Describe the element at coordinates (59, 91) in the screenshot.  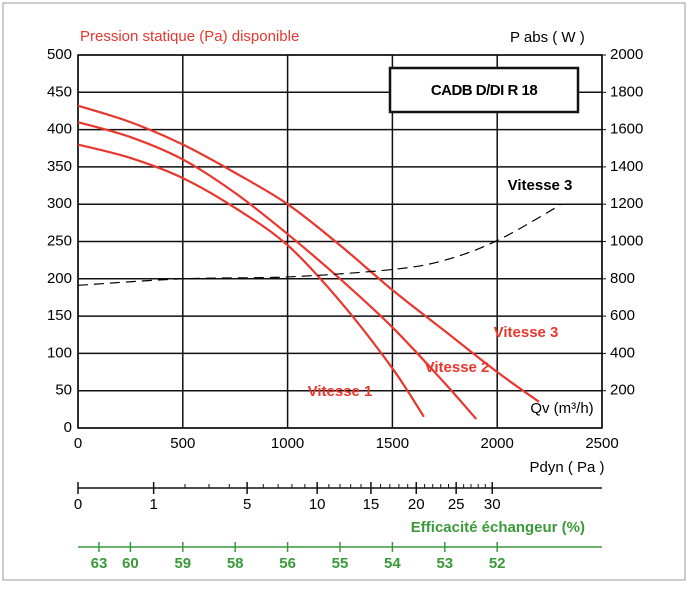
I see `y-tick-label: 450` at that location.